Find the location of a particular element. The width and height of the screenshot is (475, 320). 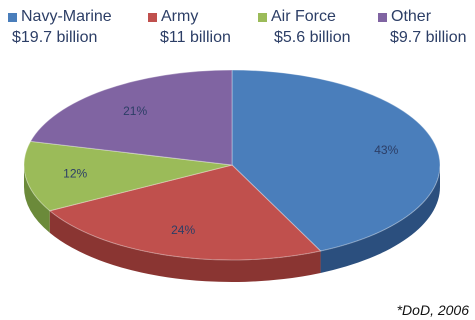

legend-amount-air-force: $5.6 billion is located at coordinates (312, 37).